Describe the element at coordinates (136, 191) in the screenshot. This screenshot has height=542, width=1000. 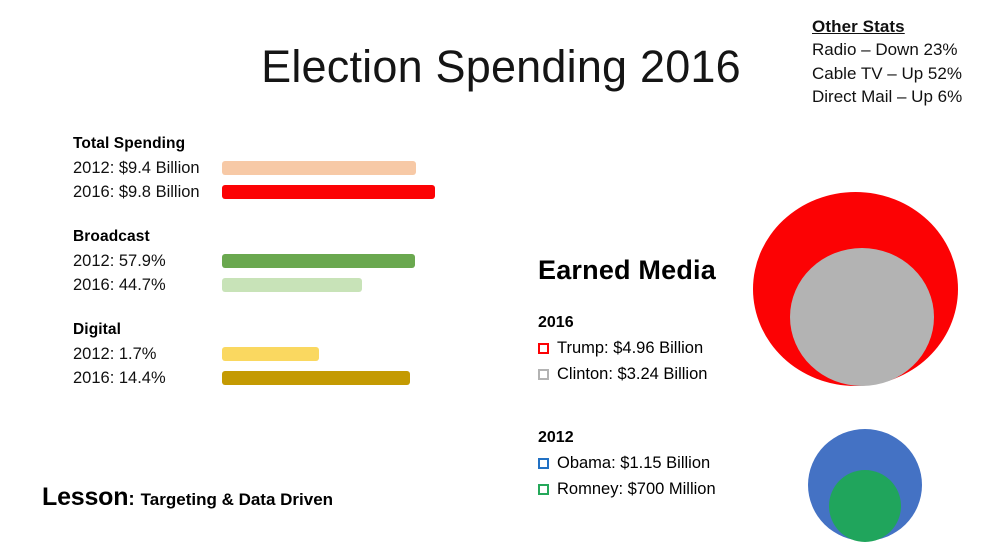
I see `bar-label-total-2016: 2016: $9.8 Billion` at that location.